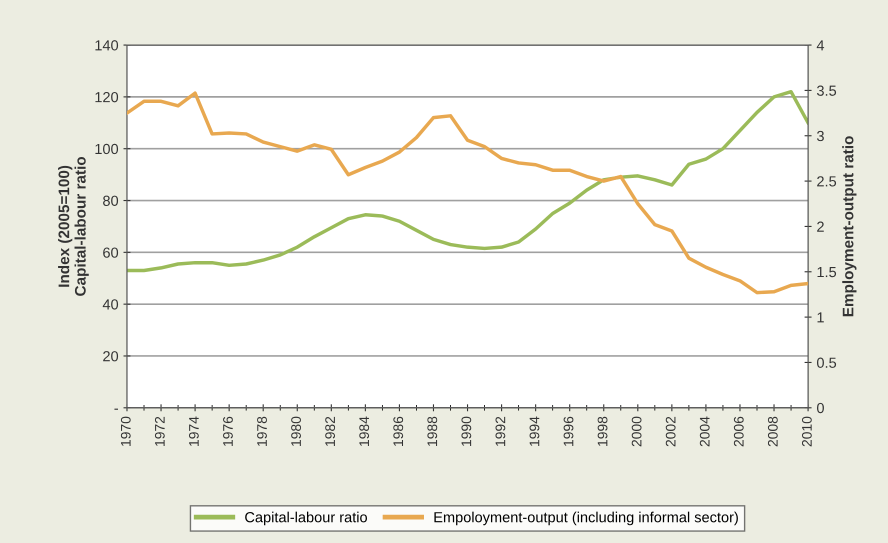 This screenshot has height=543, width=888. Describe the element at coordinates (820, 136) in the screenshot. I see `y2-tick-label: 3` at that location.